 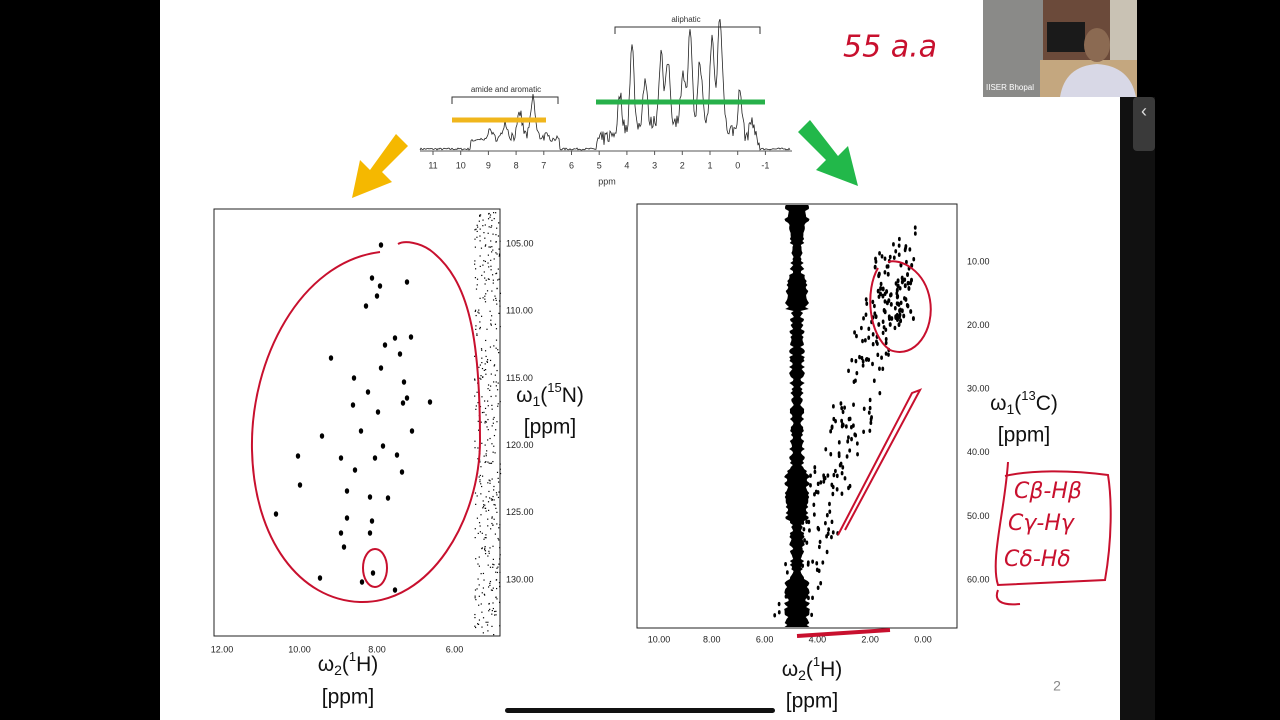 What do you see at coordinates (1010, 87) in the screenshot?
I see `video-caption: IISER Bhopal` at bounding box center [1010, 87].